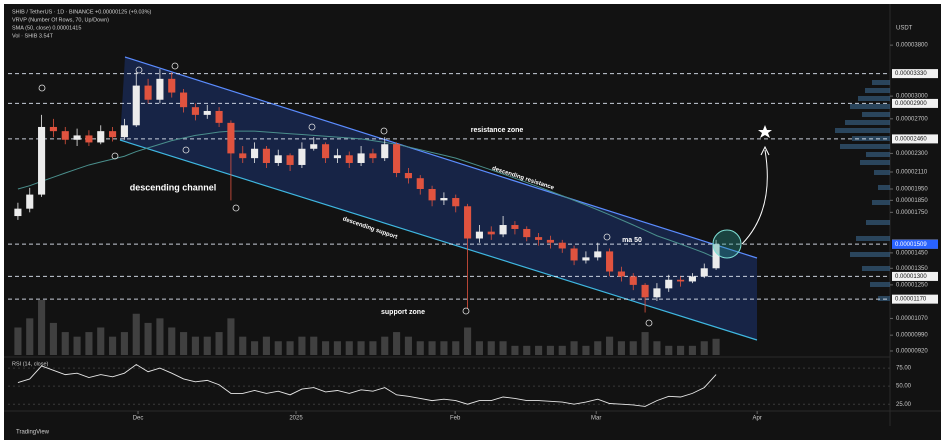 Image resolution: width=945 pixels, height=444 pixels. I want to click on highlight-circle, so click(727, 244).